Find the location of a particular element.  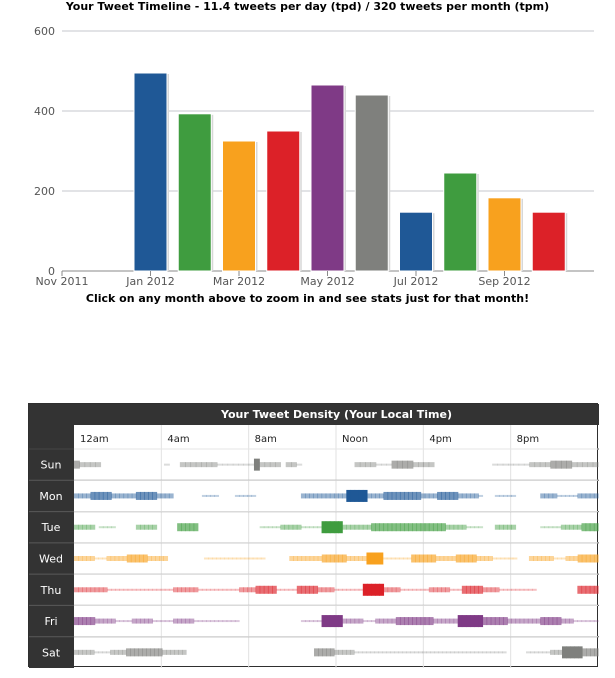

hour-label: Noon is located at coordinates (355, 439).